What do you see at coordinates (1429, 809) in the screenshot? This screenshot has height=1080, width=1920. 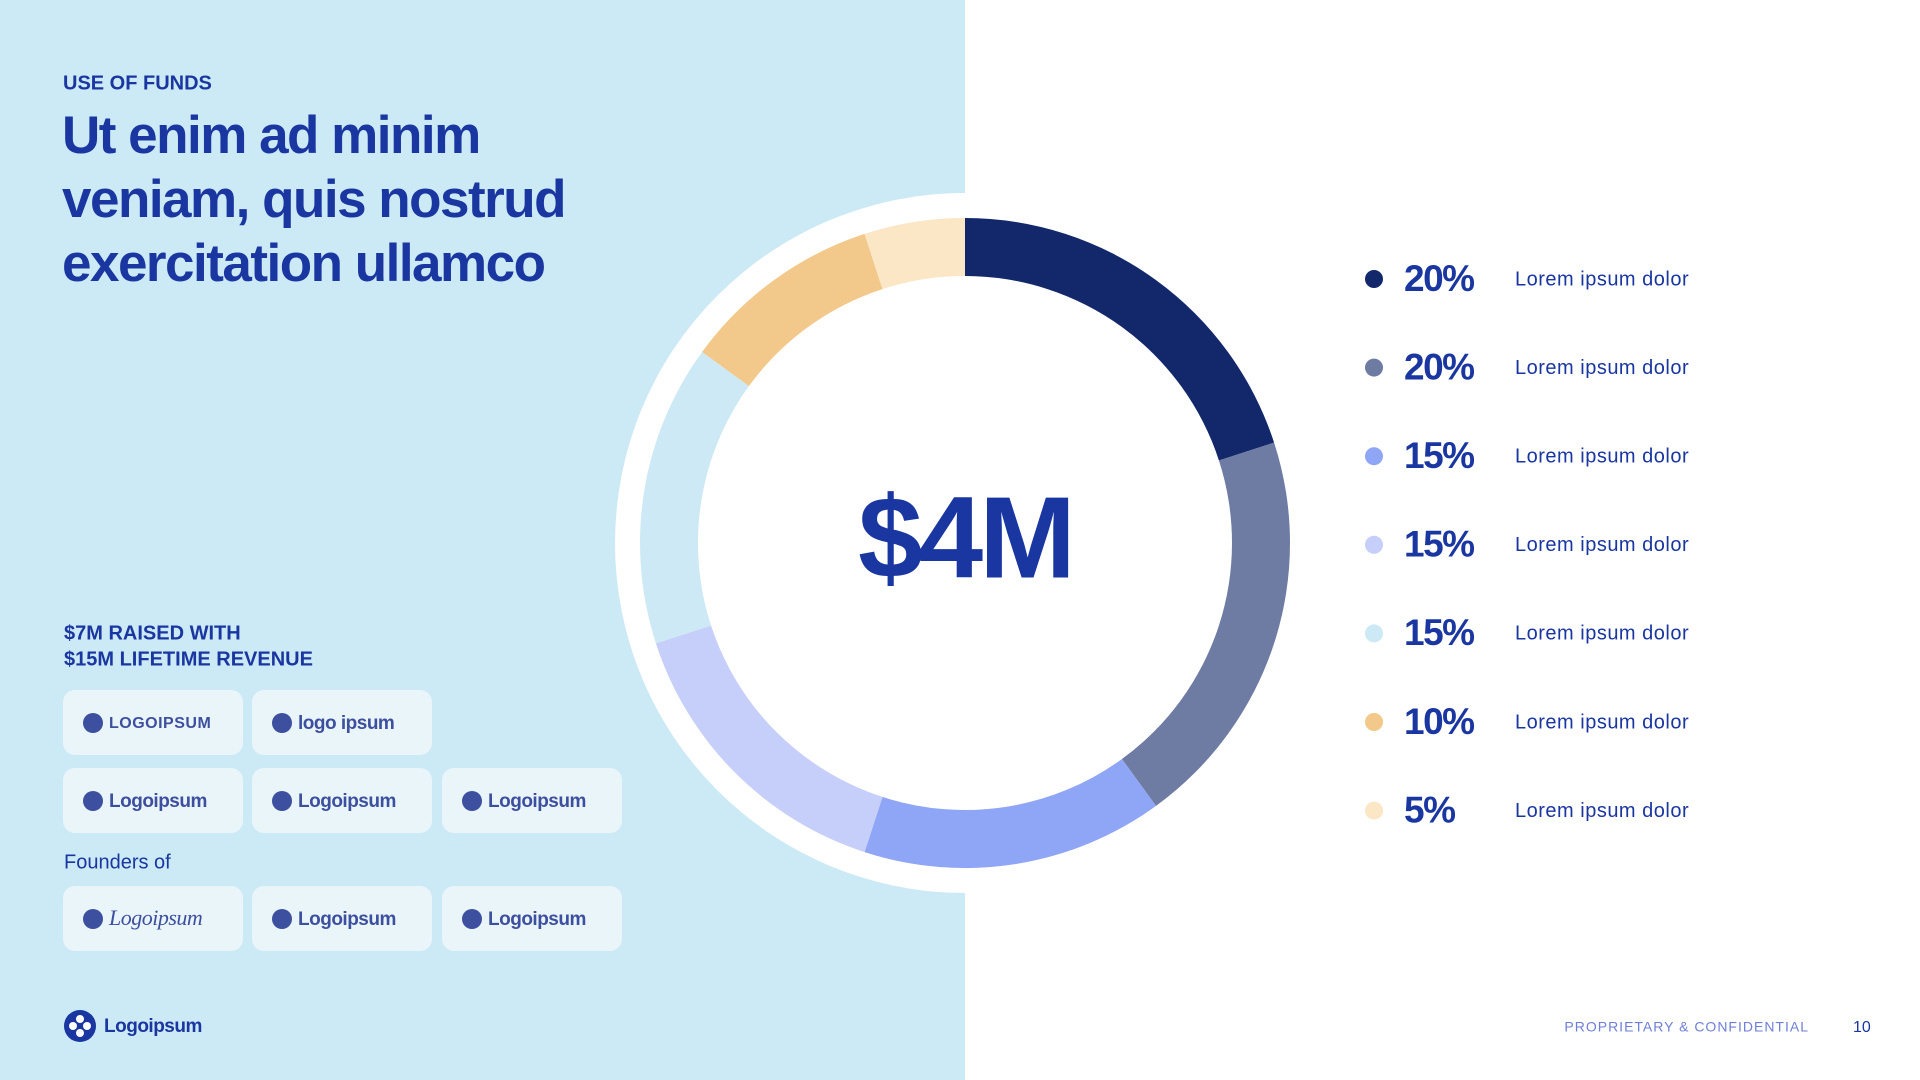 I see `value-label: 5%` at bounding box center [1429, 809].